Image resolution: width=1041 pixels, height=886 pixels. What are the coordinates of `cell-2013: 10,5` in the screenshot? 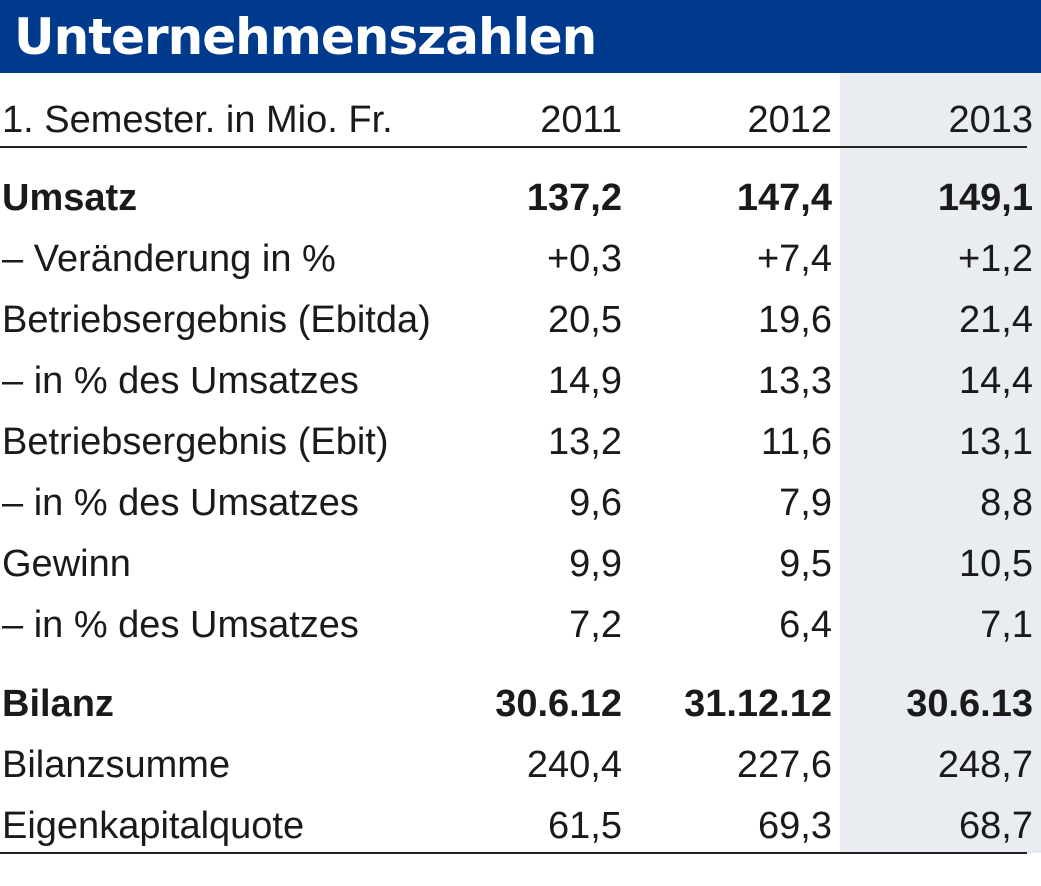 It's located at (996, 564).